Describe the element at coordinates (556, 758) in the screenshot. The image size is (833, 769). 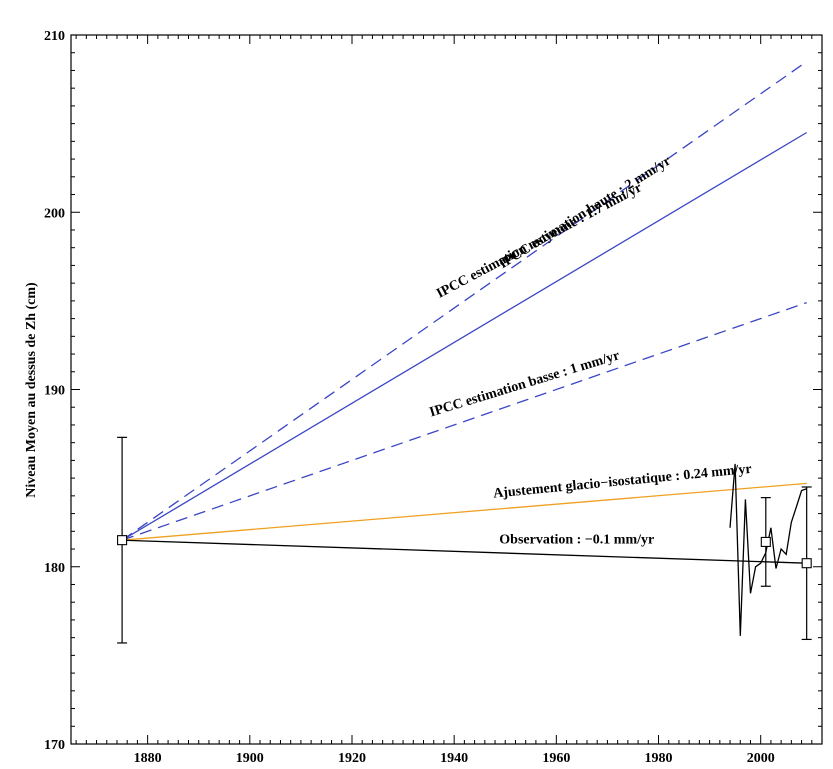
I see `x-tick-label: 1960` at that location.